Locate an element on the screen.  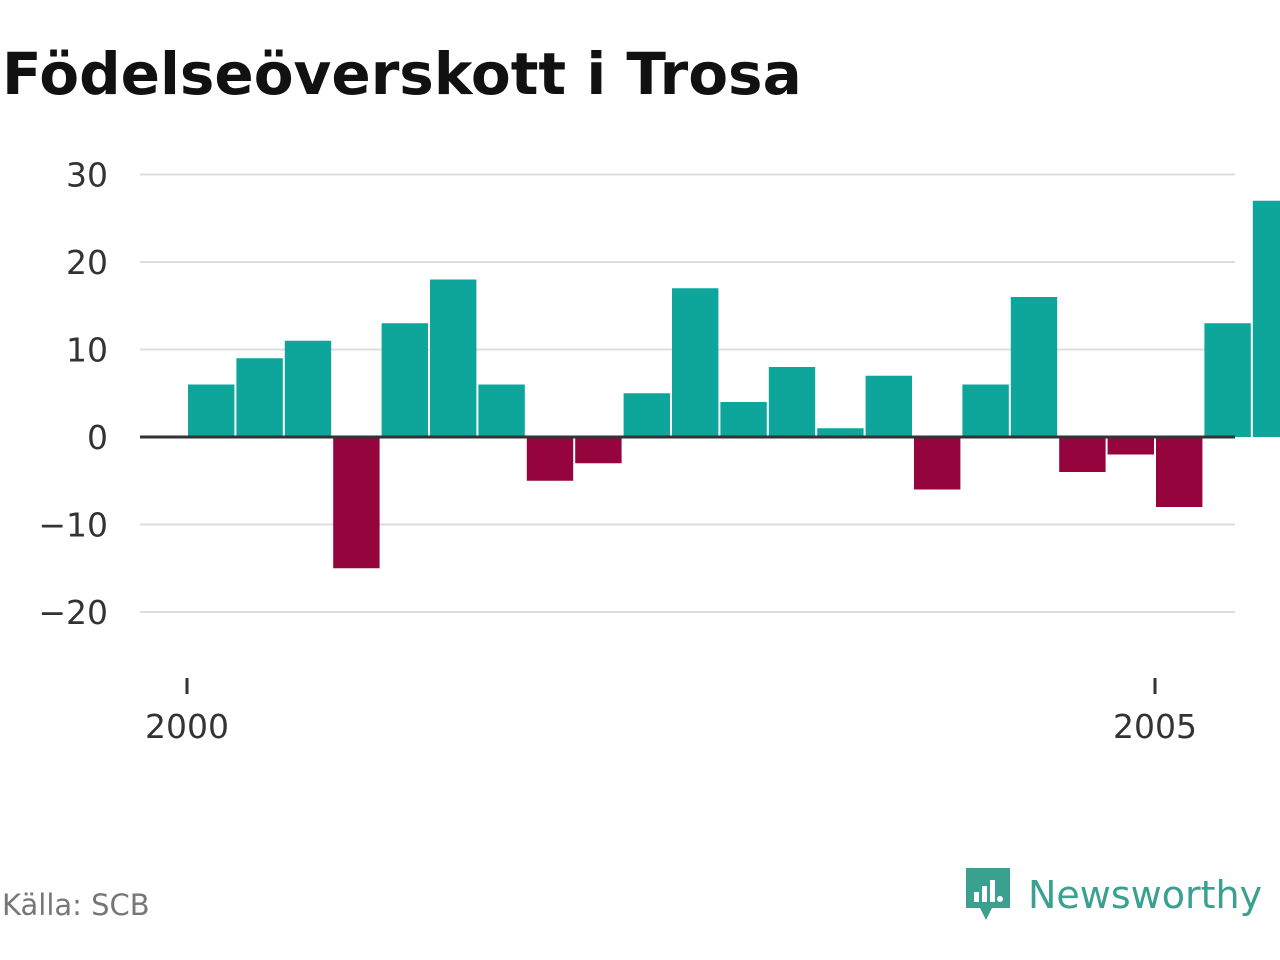
y-tick-label: 20 is located at coordinates (87, 262).